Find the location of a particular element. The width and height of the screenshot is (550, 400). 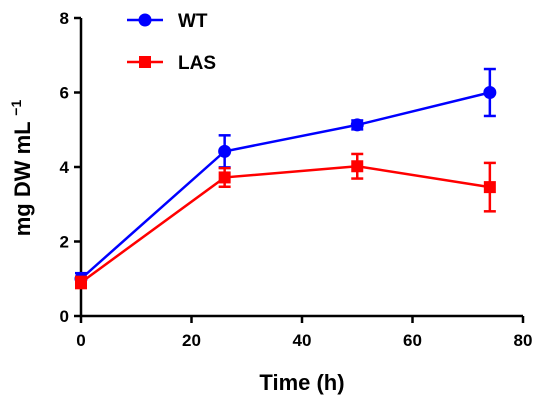

y-axis-label-text: mg DW mL is located at coordinates (22, 179).